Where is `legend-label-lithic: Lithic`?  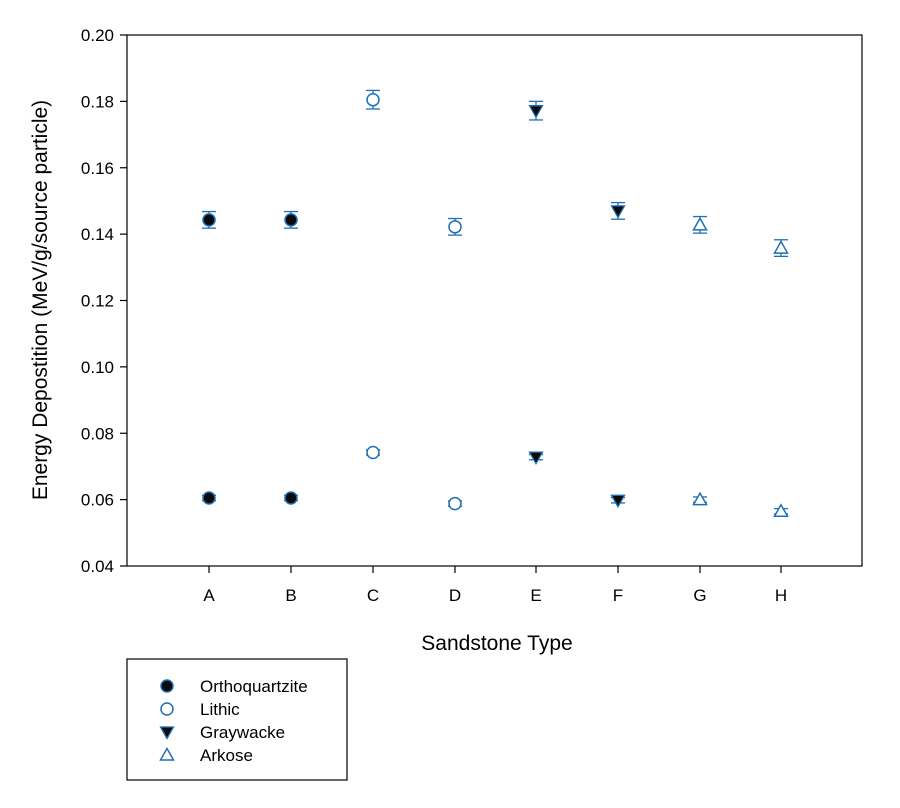
legend-label-lithic: Lithic is located at coordinates (220, 709).